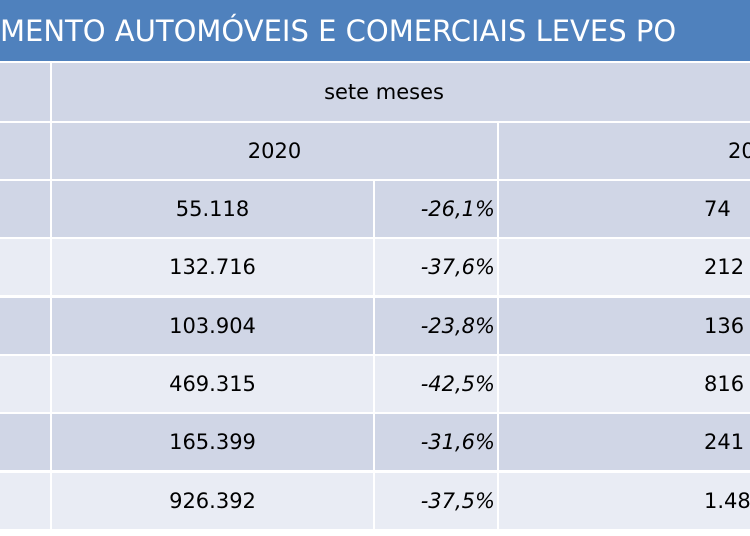 Image resolution: width=750 pixels, height=536 pixels. Describe the element at coordinates (436, 267) in the screenshot. I see `percent-cell: -37,6%` at that location.